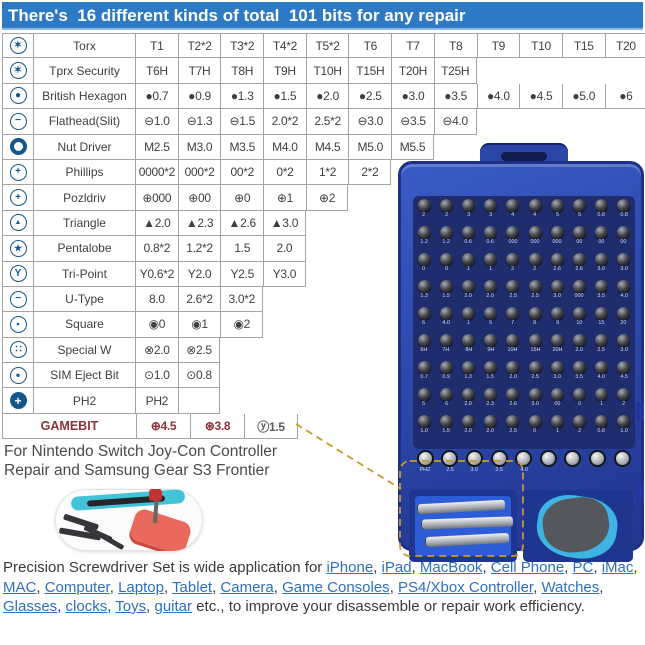  I want to click on table-row: ★ Pentalobe 0.8*2 1.2*2 1.5 2.0, so click(323, 249).